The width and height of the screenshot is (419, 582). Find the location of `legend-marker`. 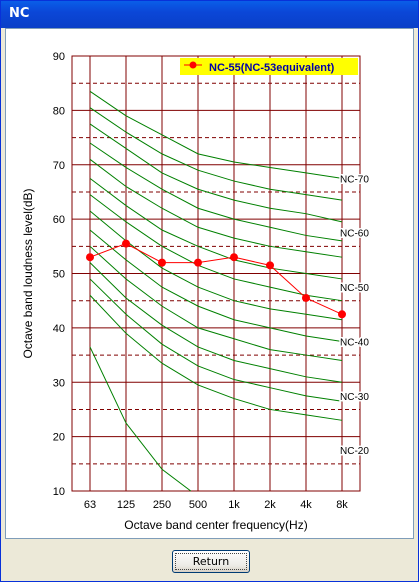

legend-marker is located at coordinates (193, 65).